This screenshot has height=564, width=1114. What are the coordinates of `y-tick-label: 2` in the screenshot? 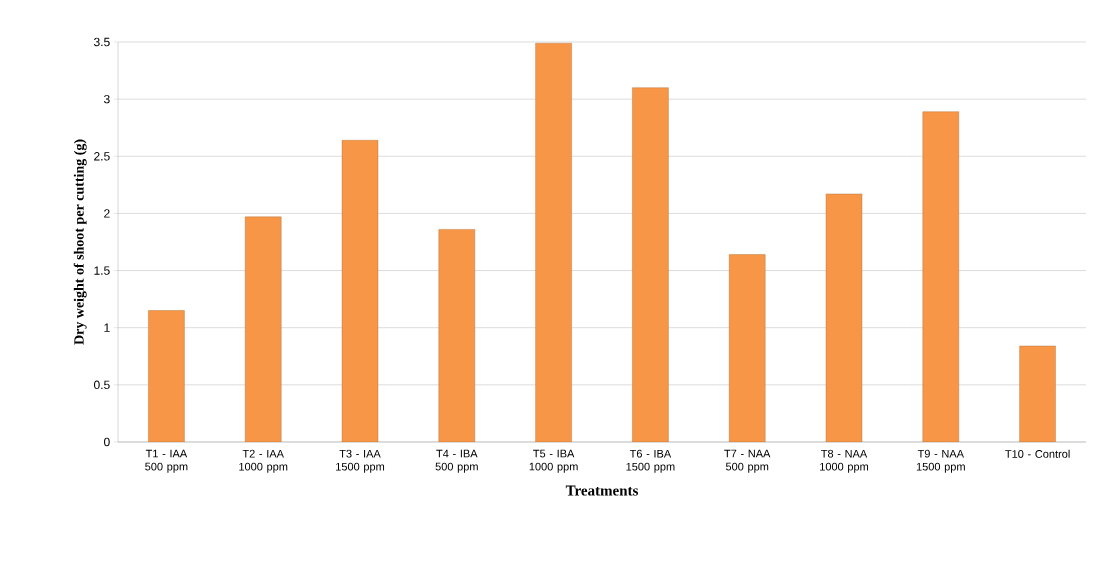 It's located at (107, 213).